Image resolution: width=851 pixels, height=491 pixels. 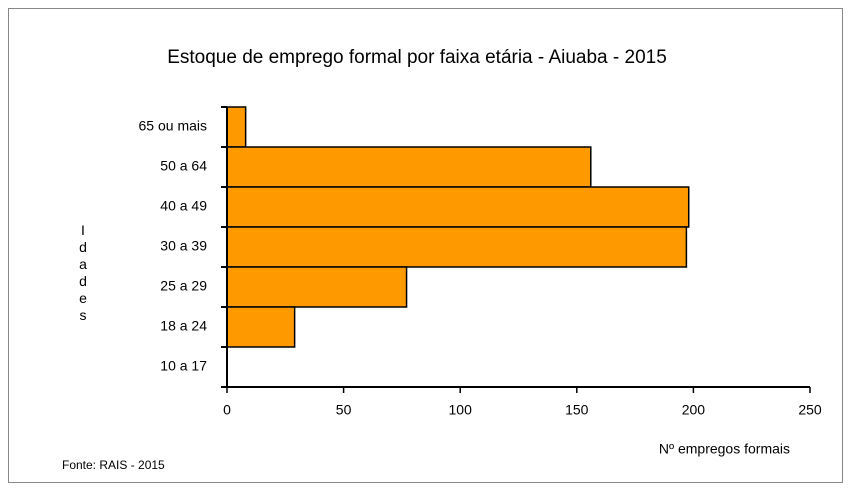 I want to click on x-tick-label: 250, so click(x=810, y=410).